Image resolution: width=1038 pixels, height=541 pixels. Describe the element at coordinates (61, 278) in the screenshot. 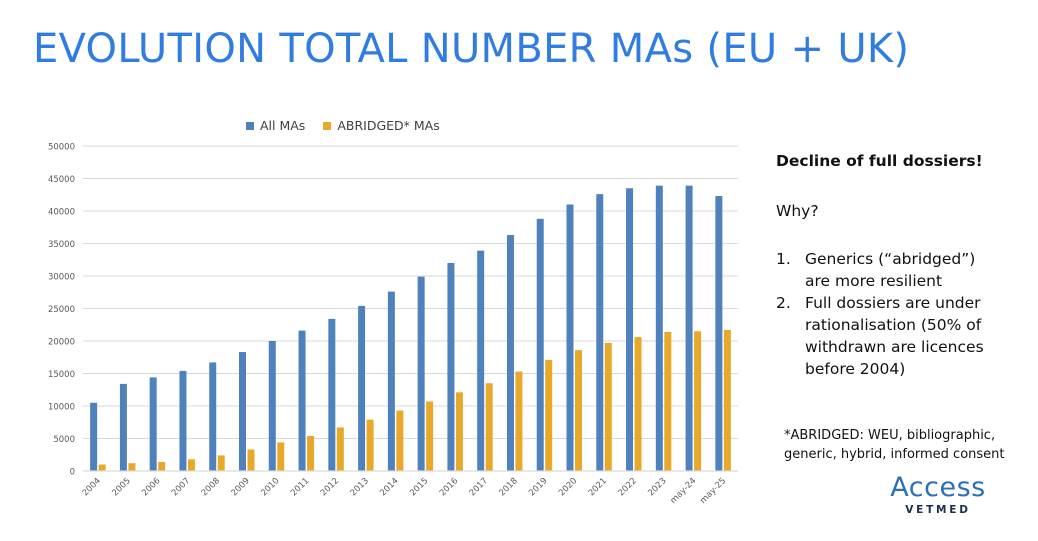

I see `y-tick-label: 30000` at that location.